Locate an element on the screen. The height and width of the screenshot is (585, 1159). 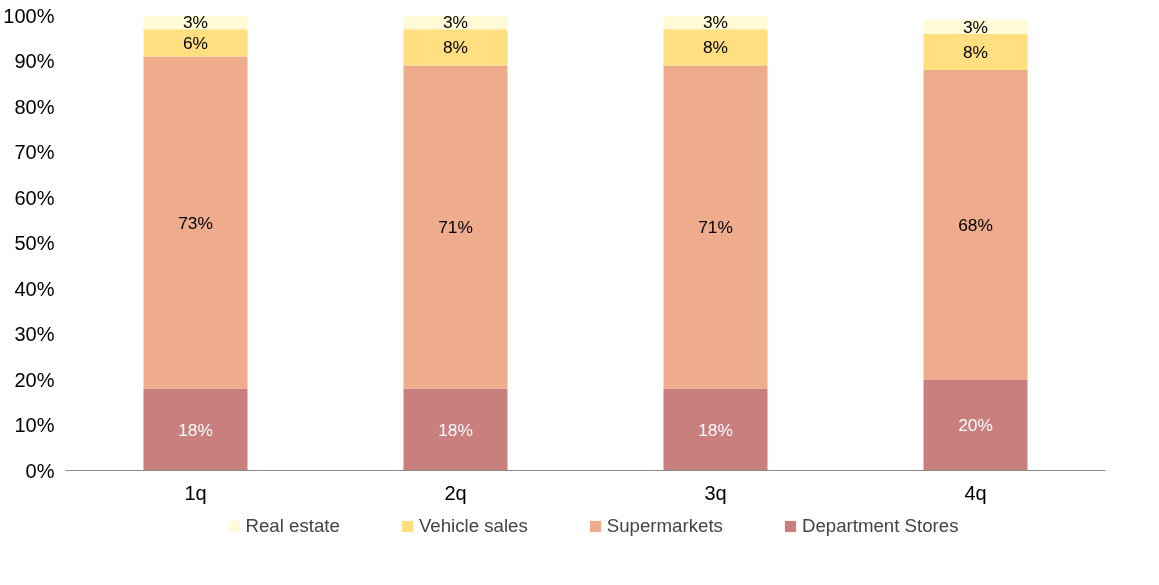
x-tick-label: 3q is located at coordinates (715, 492).